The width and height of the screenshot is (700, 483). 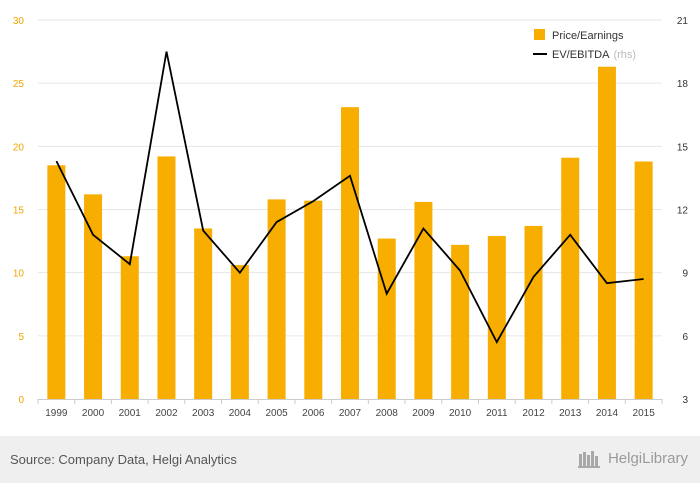 I want to click on right-tick-label: 6, so click(x=685, y=337).